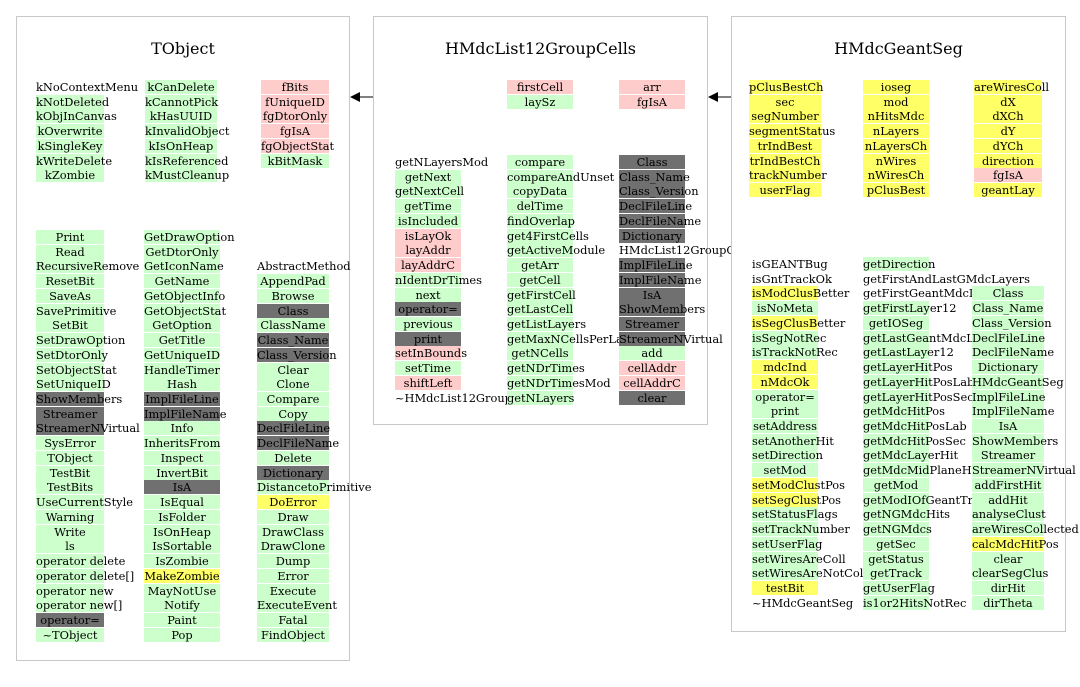 This screenshot has height=687, width=1080. I want to click on class-method-setobjectstat: SetObjectStat, so click(76, 369).